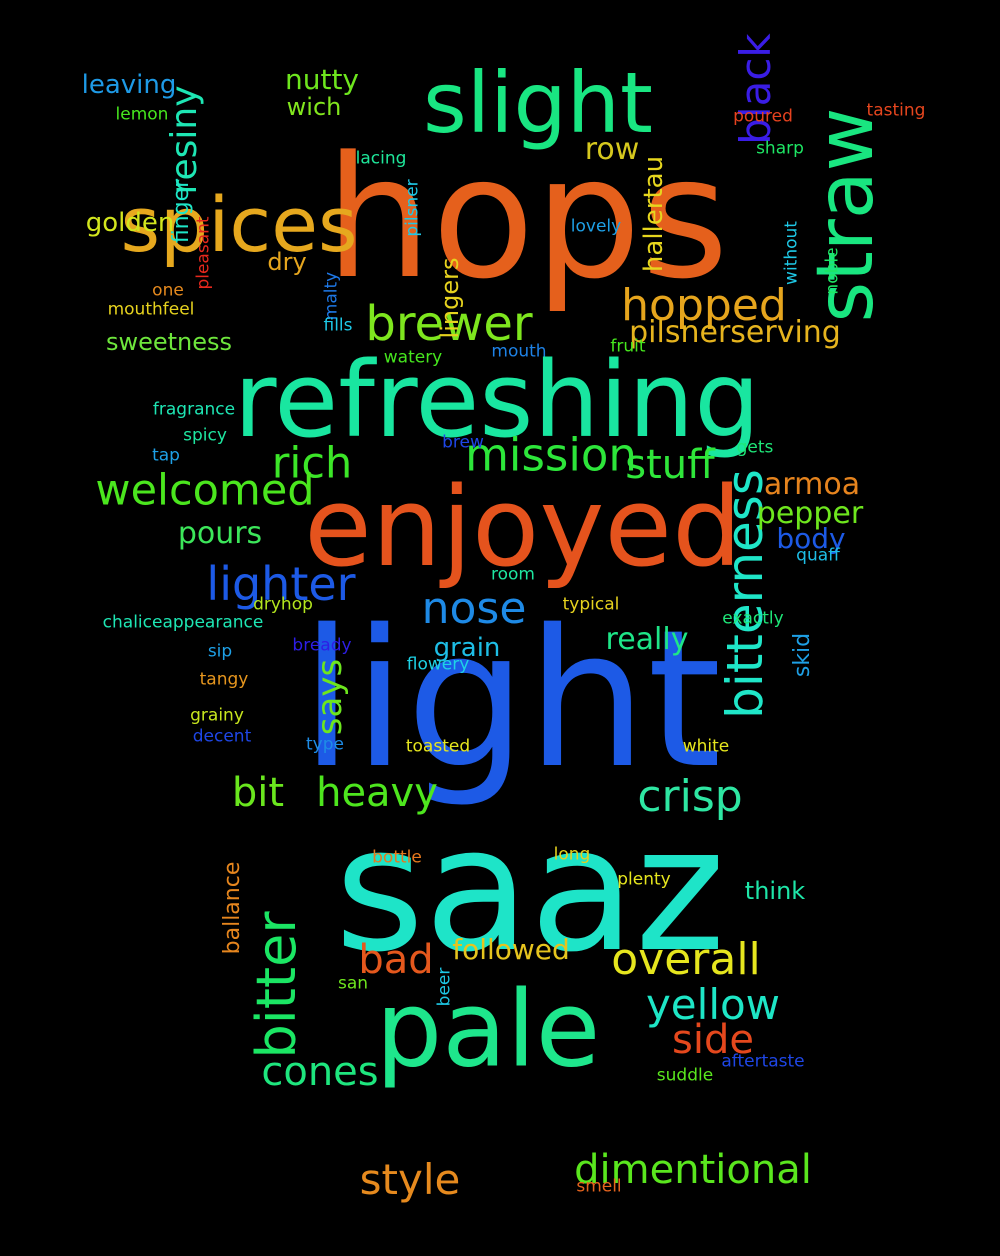  I want to click on word-cones: cones, so click(320, 1072).